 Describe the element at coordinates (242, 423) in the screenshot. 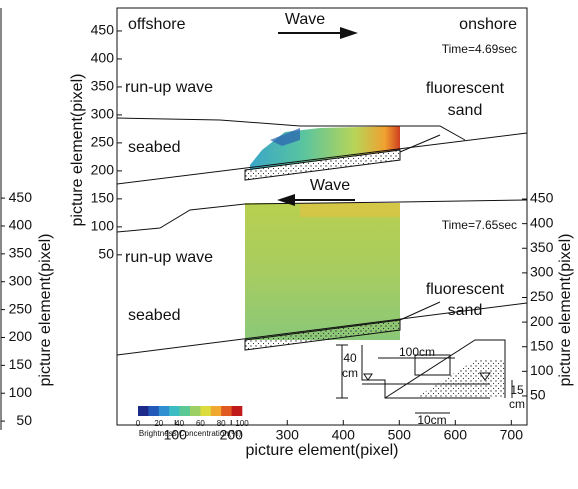

I see `colorbar-tick-label: 100` at that location.